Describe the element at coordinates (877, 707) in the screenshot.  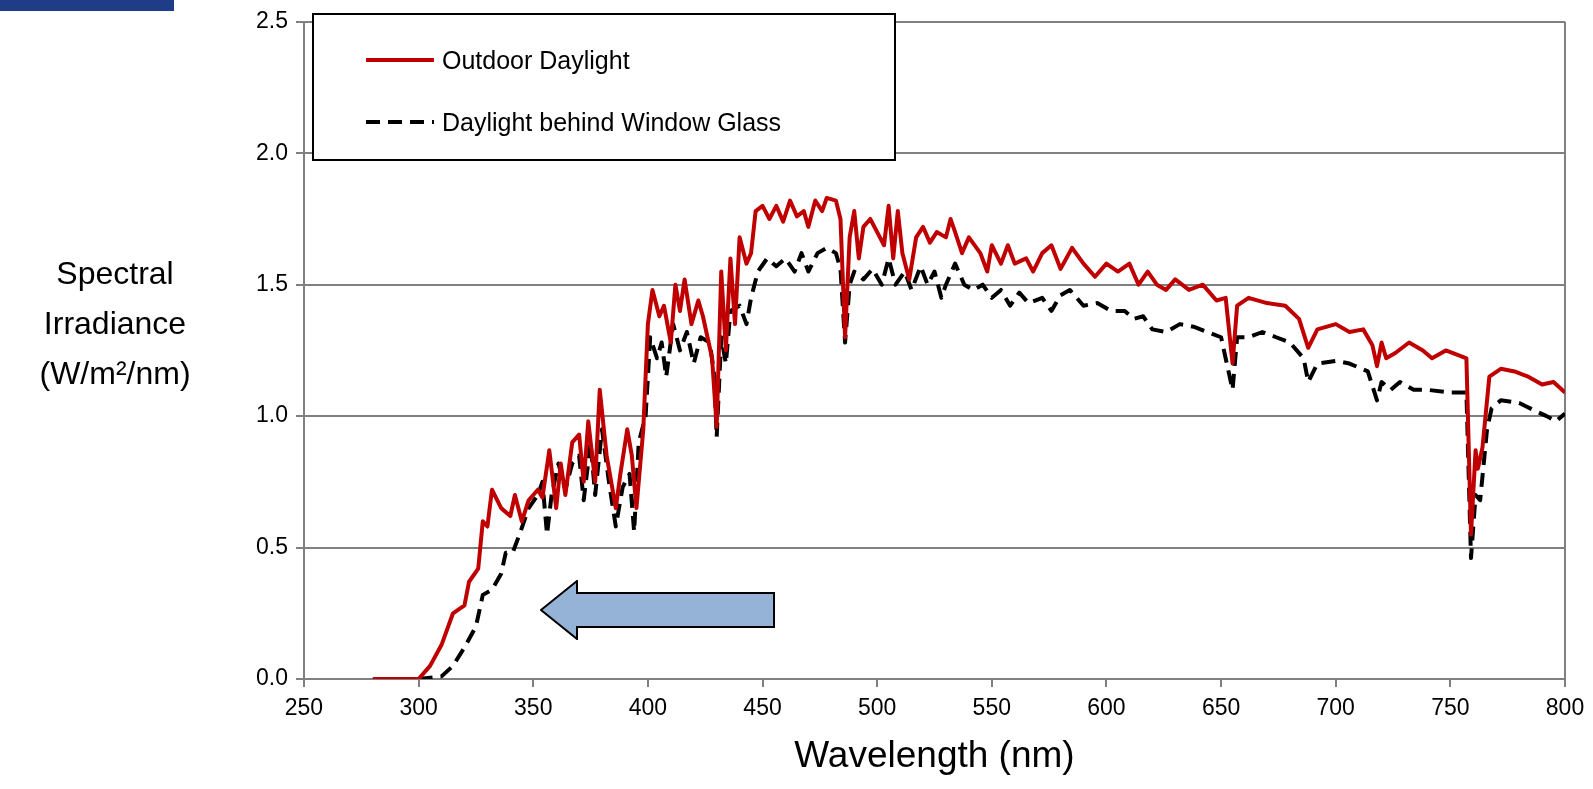
I see `x-tick-label: 500` at that location.